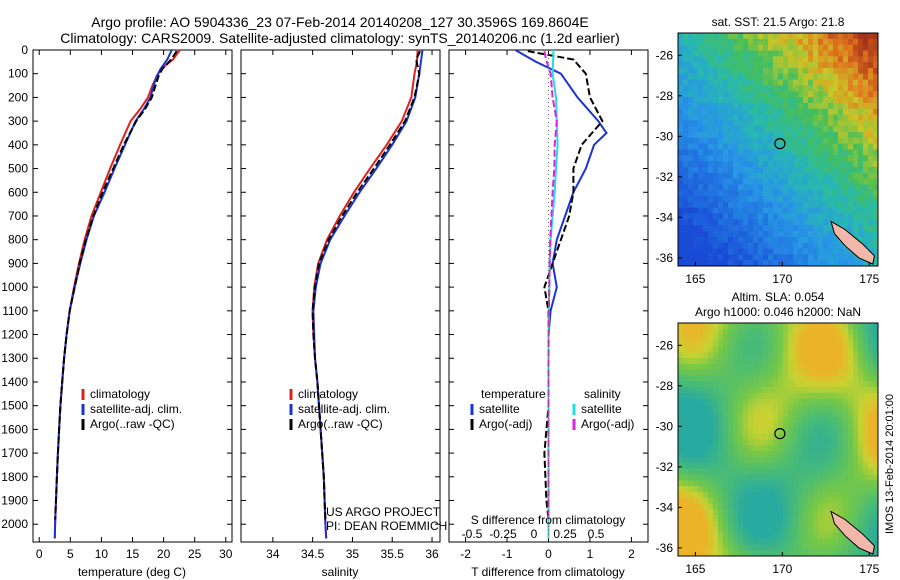 The height and width of the screenshot is (580, 900). Describe the element at coordinates (344, 409) in the screenshot. I see `legend-entry: satellite-adj. clim.` at that location.